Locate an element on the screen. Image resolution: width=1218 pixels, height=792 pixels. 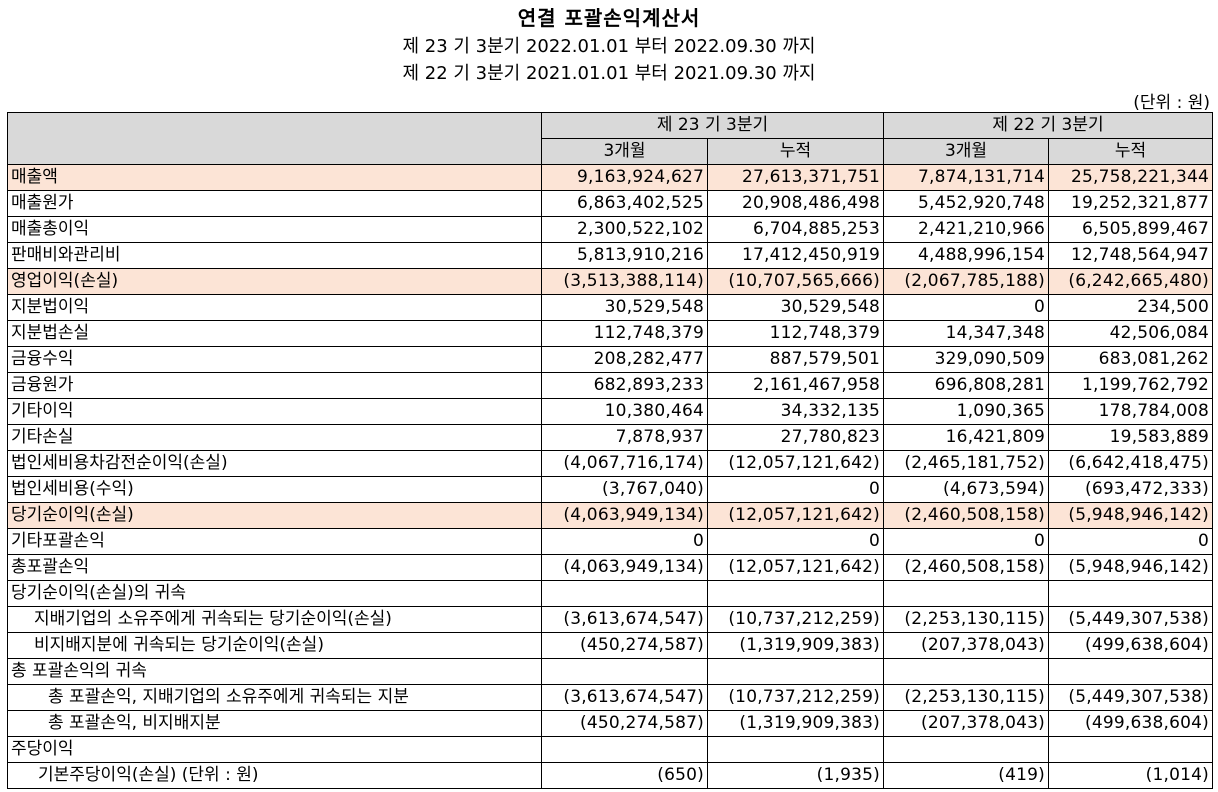
cell-current-cum is located at coordinates (795, 671).